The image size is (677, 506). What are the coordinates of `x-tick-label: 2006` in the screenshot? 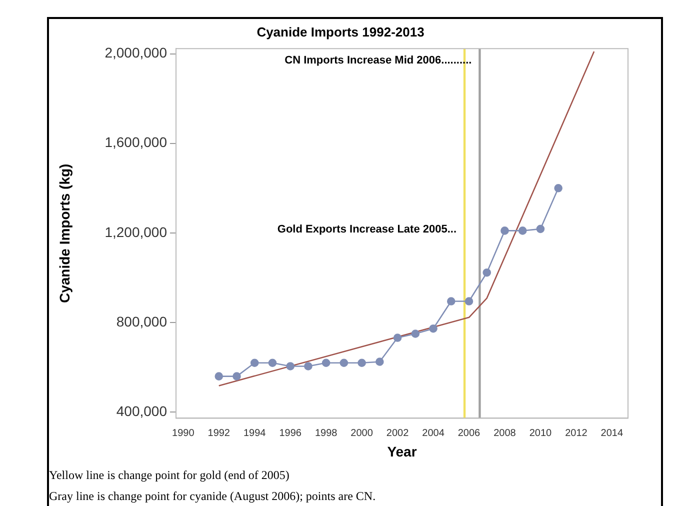 It's located at (469, 433).